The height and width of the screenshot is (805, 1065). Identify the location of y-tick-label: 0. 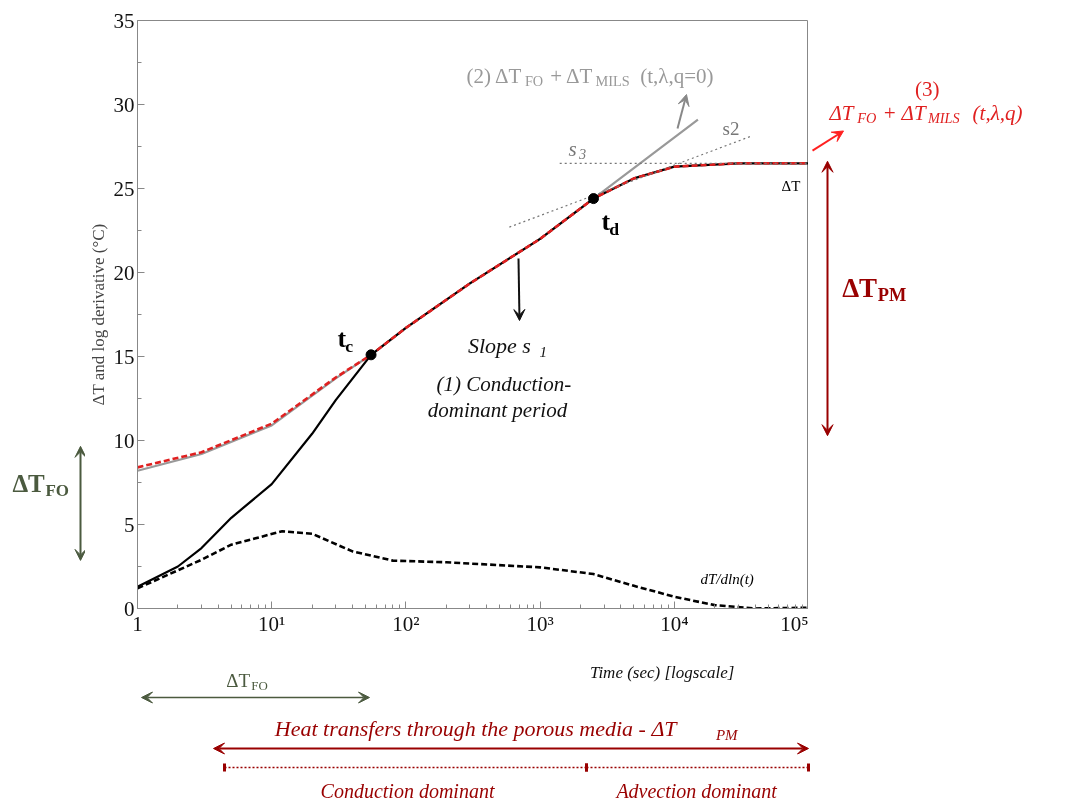
(129, 608).